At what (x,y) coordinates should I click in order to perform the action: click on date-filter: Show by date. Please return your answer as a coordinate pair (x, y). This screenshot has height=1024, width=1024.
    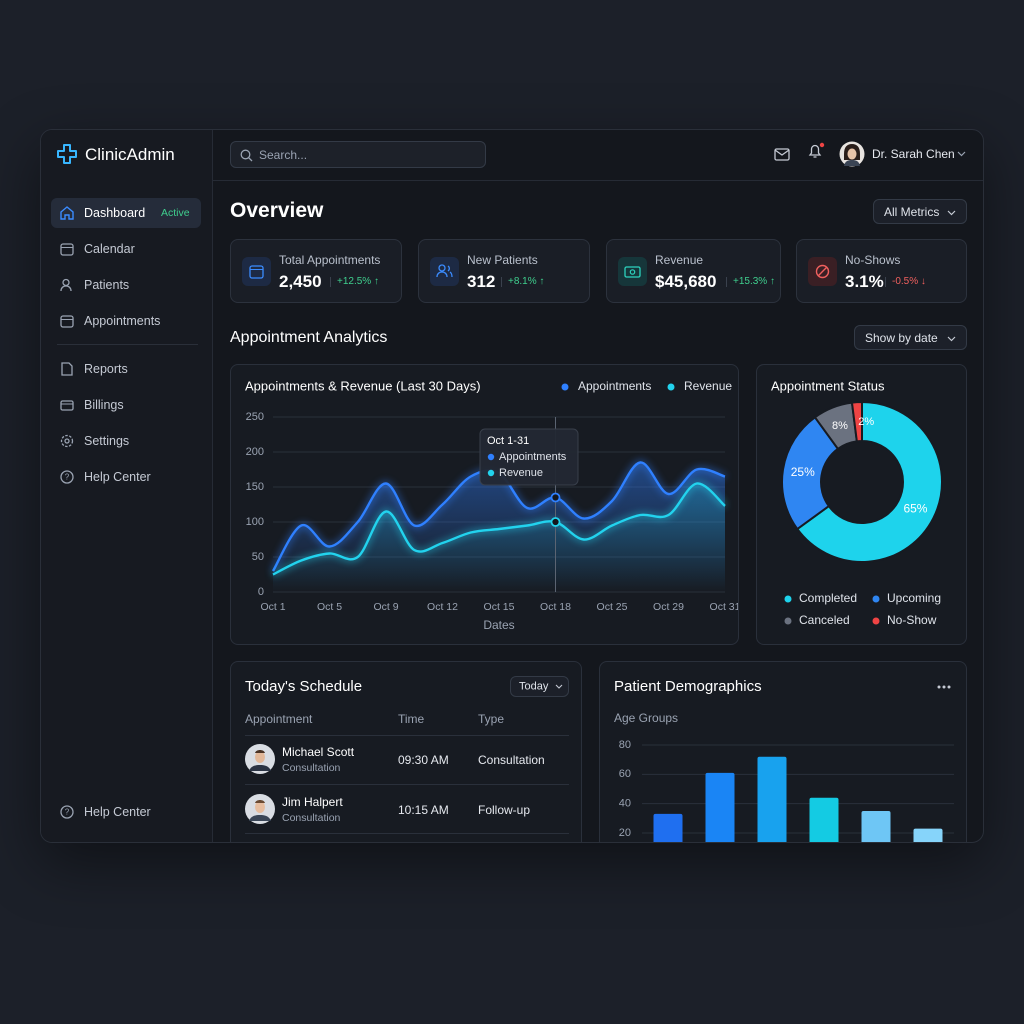
    Looking at the image, I should click on (910, 337).